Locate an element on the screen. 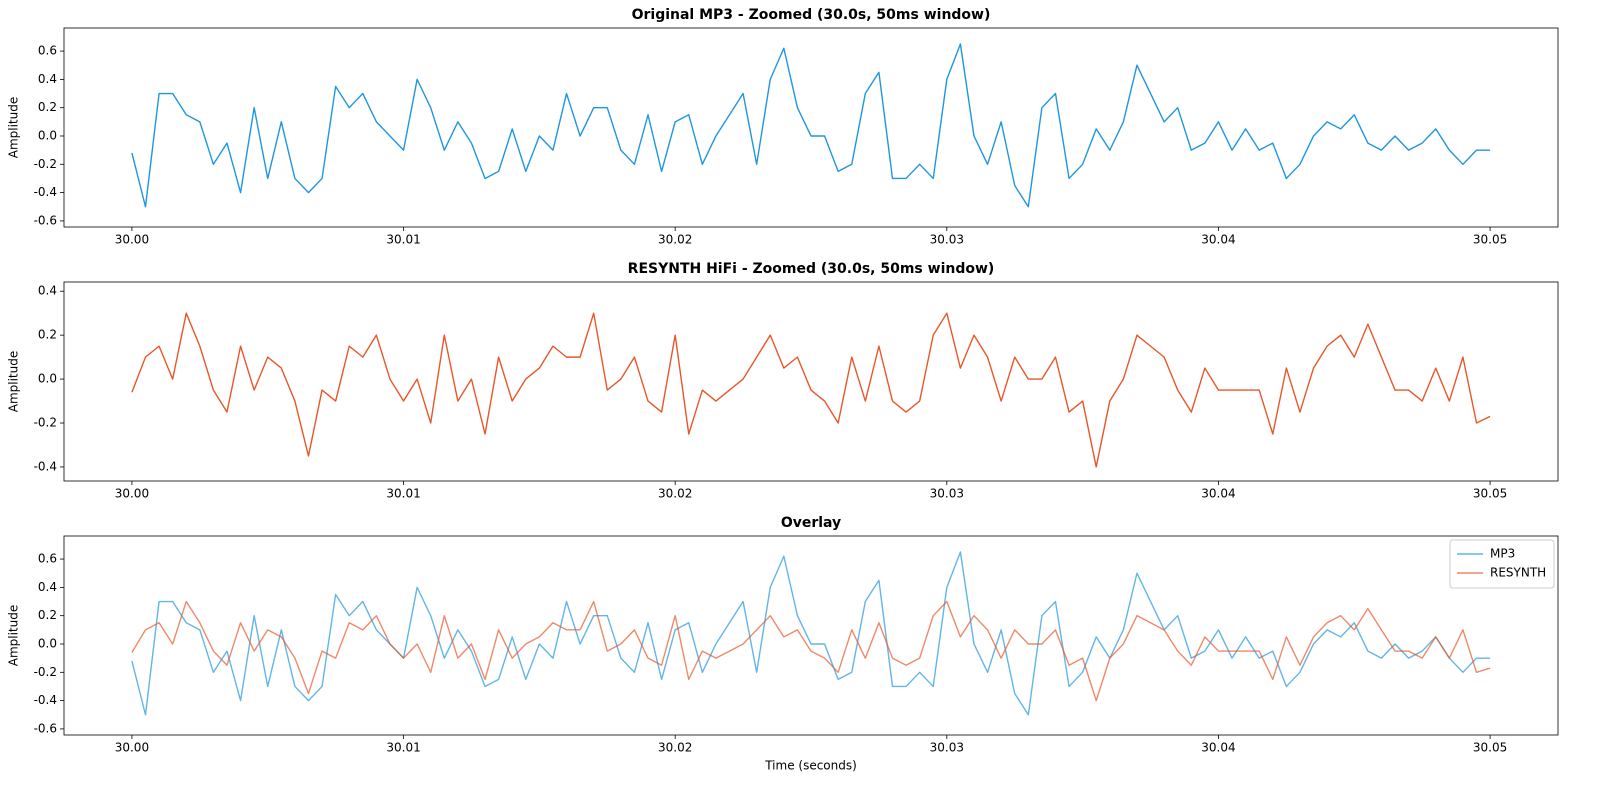  legend-box is located at coordinates (1502, 564).